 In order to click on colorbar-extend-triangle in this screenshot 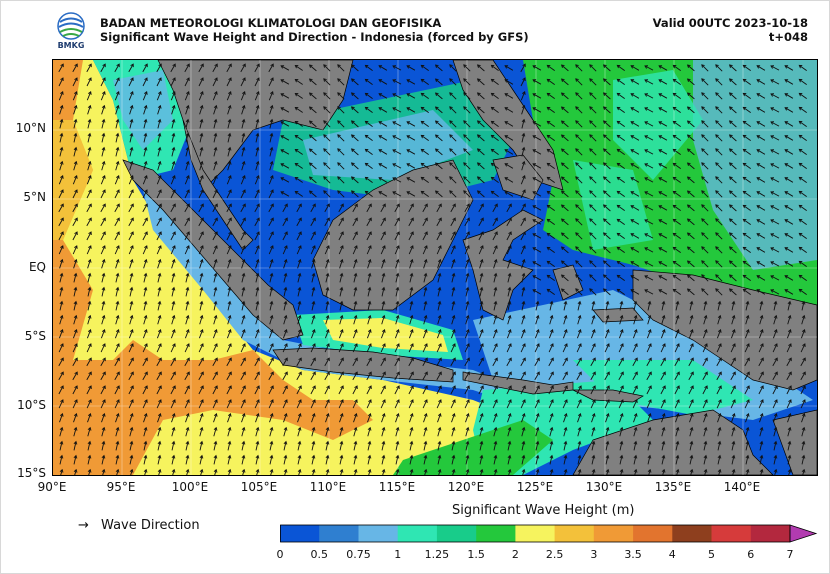, I will do `click(803, 533)`.